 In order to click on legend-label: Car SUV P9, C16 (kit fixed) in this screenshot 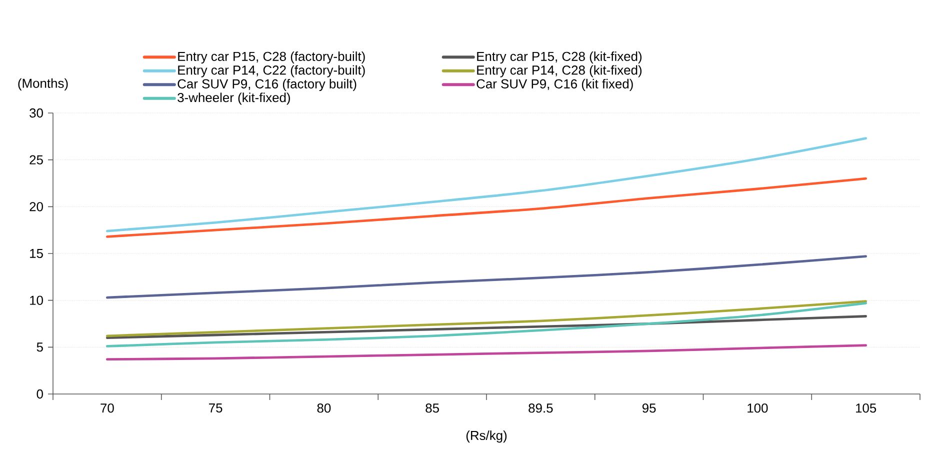, I will do `click(554, 85)`.